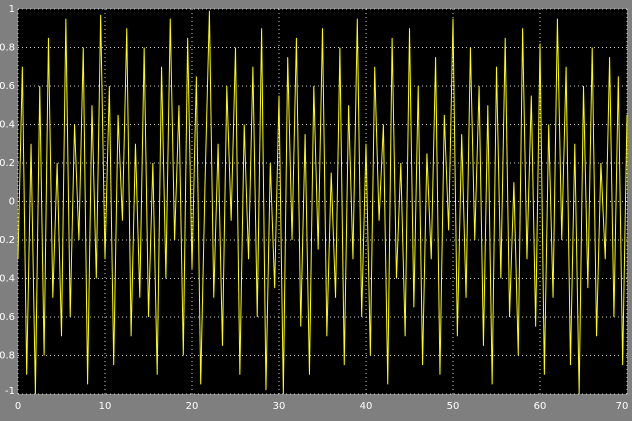 The image size is (632, 421). I want to click on y-tick-label: -0.8, so click(7, 356).